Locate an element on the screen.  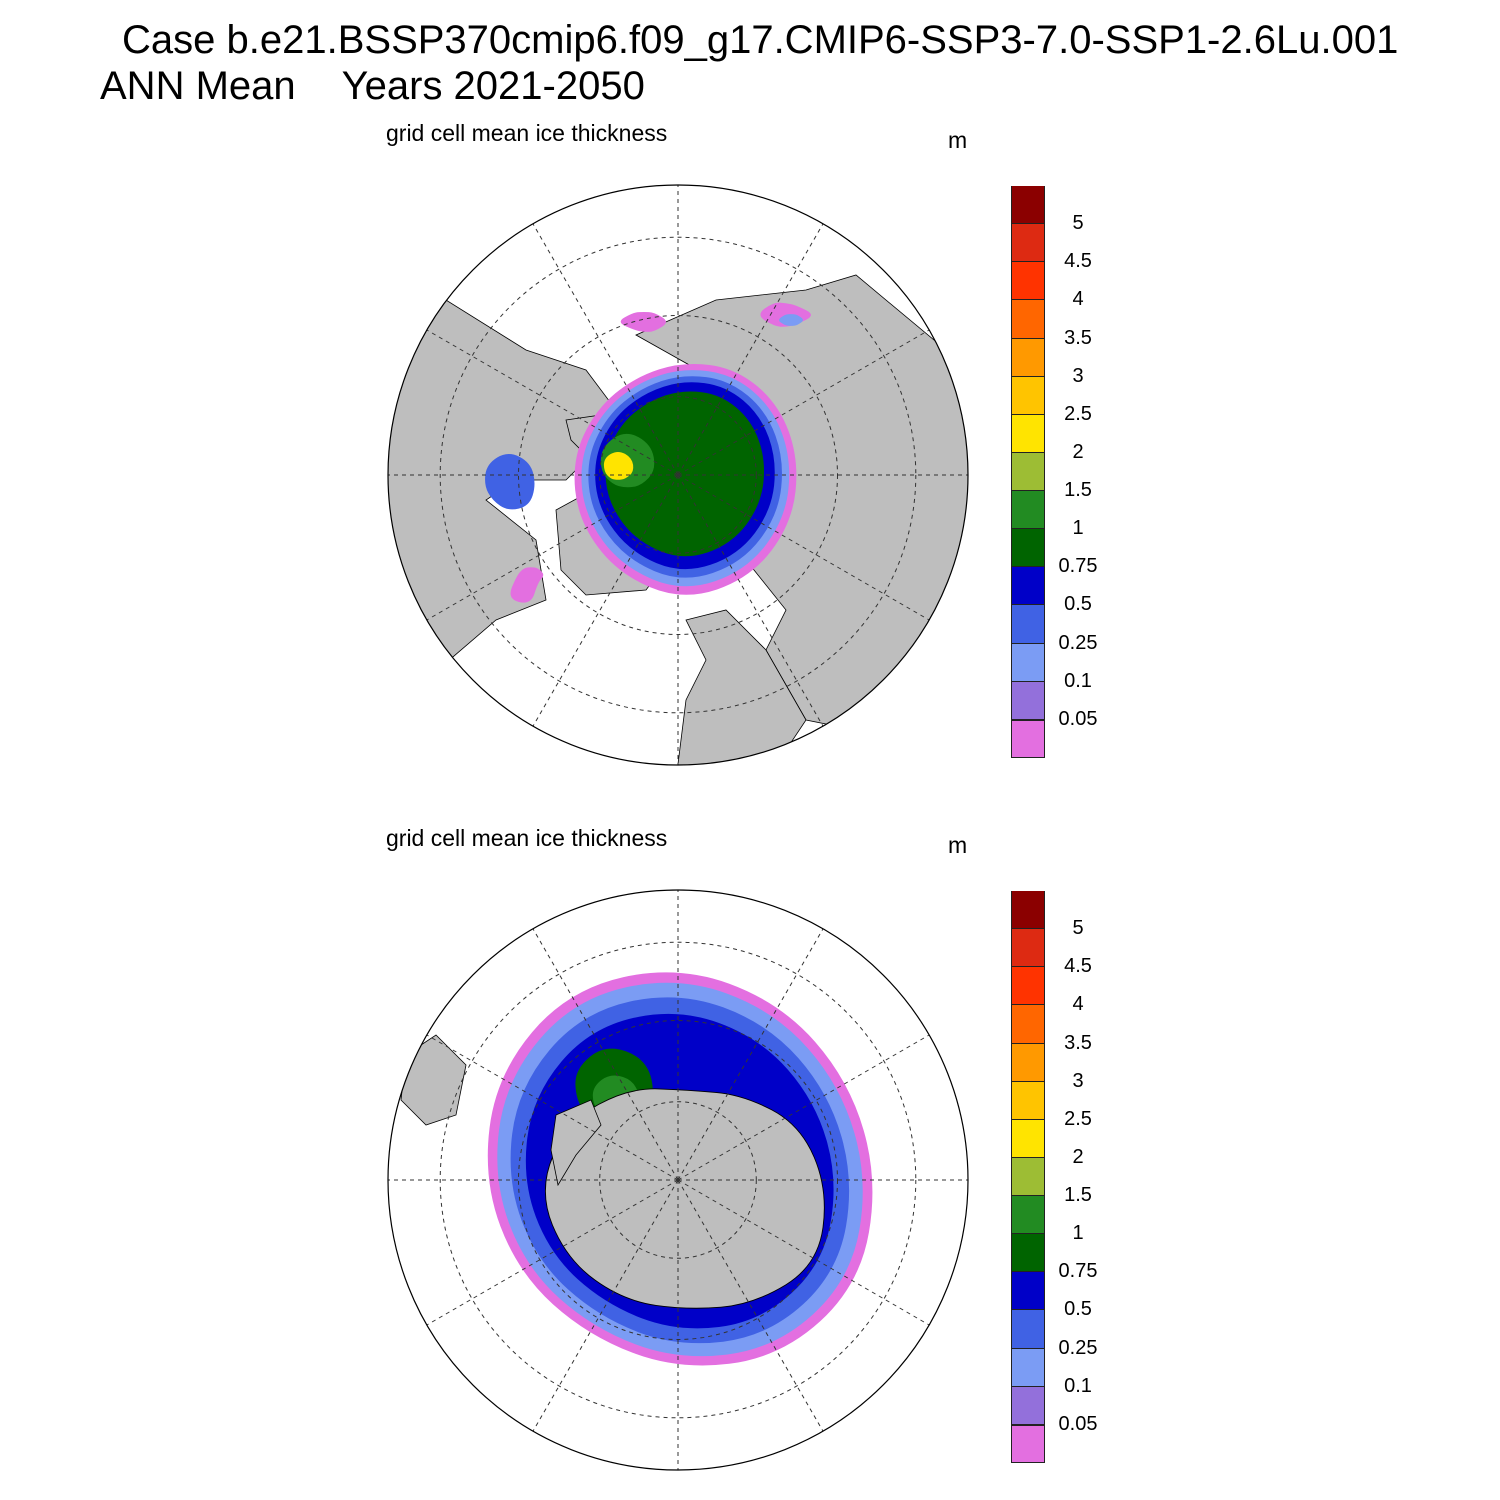
south-colorbar-label: 1 is located at coordinates (1078, 1233).